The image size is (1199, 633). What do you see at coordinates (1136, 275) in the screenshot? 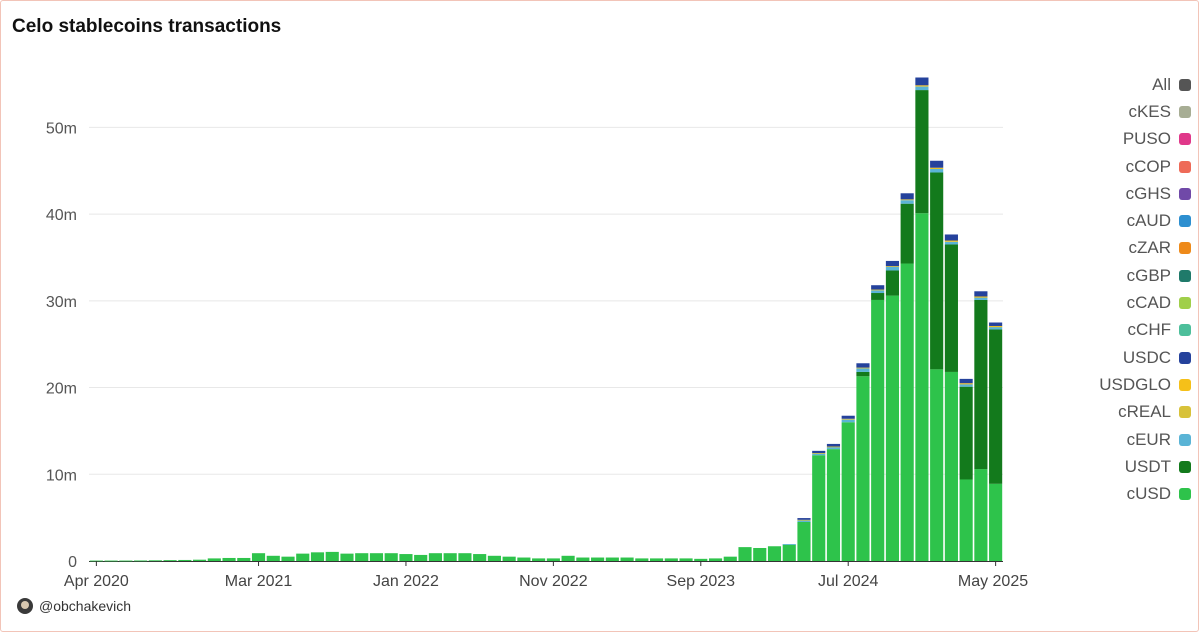
I see `legend-item-cgbp: cGBP` at bounding box center [1136, 275].